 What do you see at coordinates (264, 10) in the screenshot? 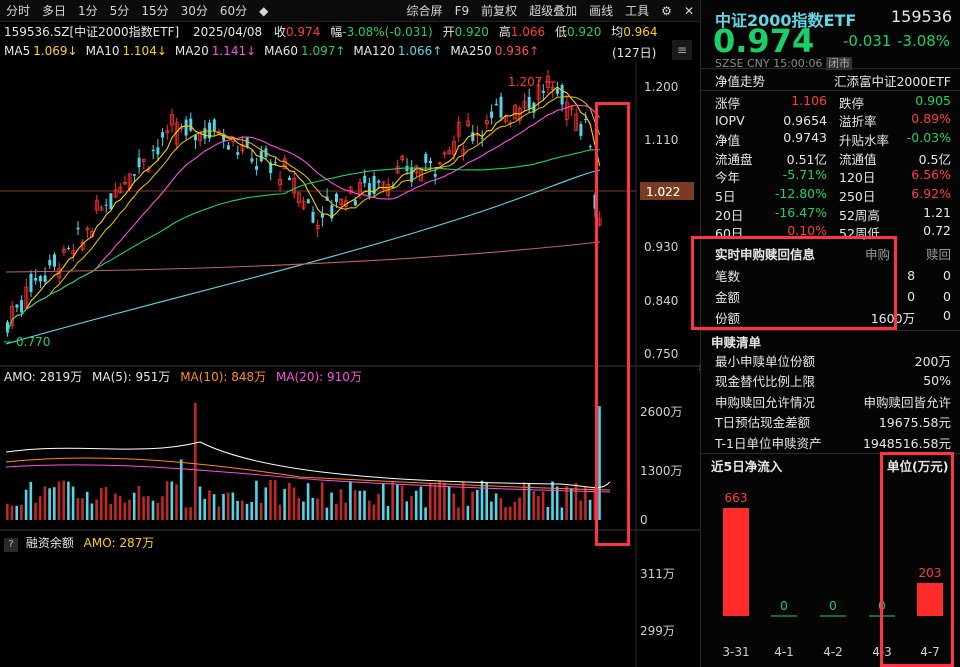
I see `dropdown-icon: ◆` at bounding box center [264, 10].